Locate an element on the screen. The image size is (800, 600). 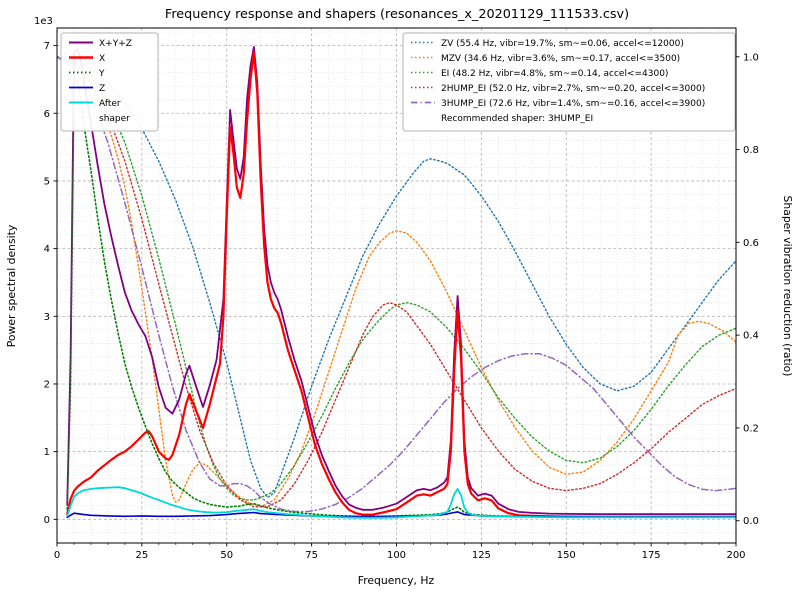
x-tick-label: 50 is located at coordinates (226, 555).